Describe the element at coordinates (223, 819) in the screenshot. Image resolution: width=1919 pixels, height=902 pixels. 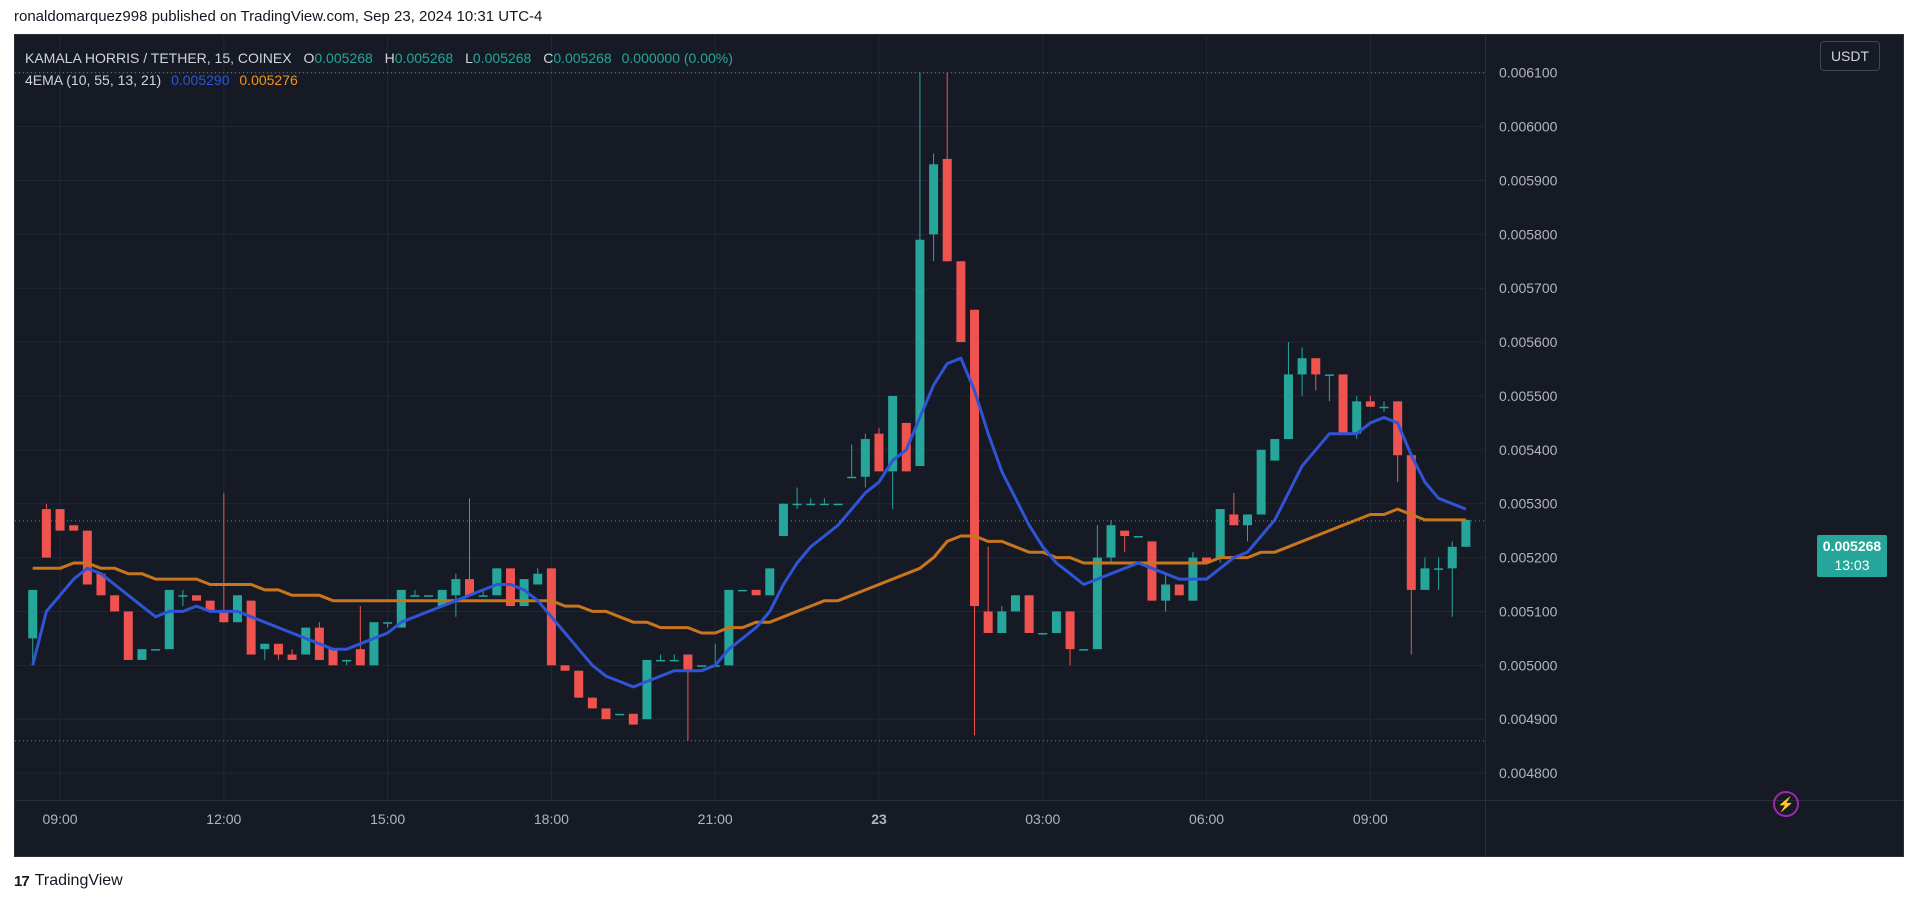
I see `x-tick-label: 12:00` at that location.